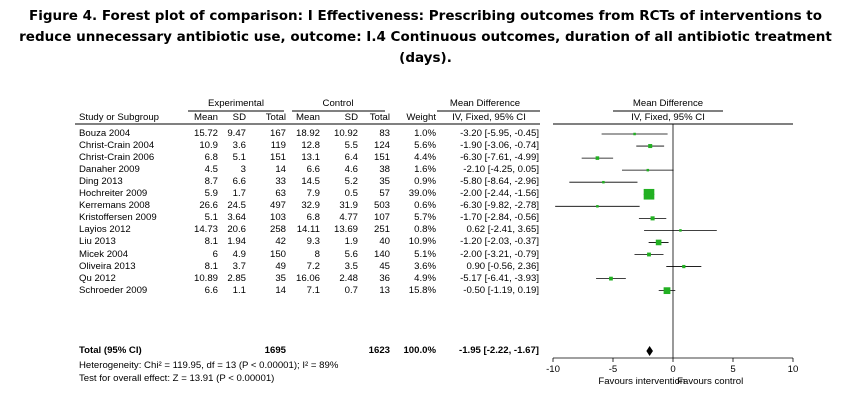 The height and width of the screenshot is (413, 851). Describe the element at coordinates (381, 254) in the screenshot. I see `c-total: 140` at that location.